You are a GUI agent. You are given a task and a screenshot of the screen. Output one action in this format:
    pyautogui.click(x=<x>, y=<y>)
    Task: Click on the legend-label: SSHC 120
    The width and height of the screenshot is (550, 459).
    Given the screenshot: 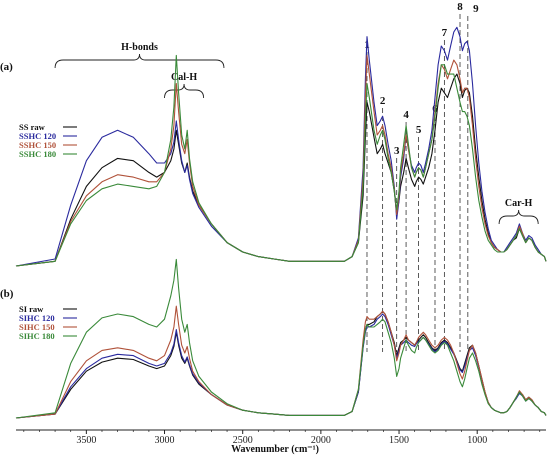 What is the action you would take?
    pyautogui.click(x=37, y=136)
    